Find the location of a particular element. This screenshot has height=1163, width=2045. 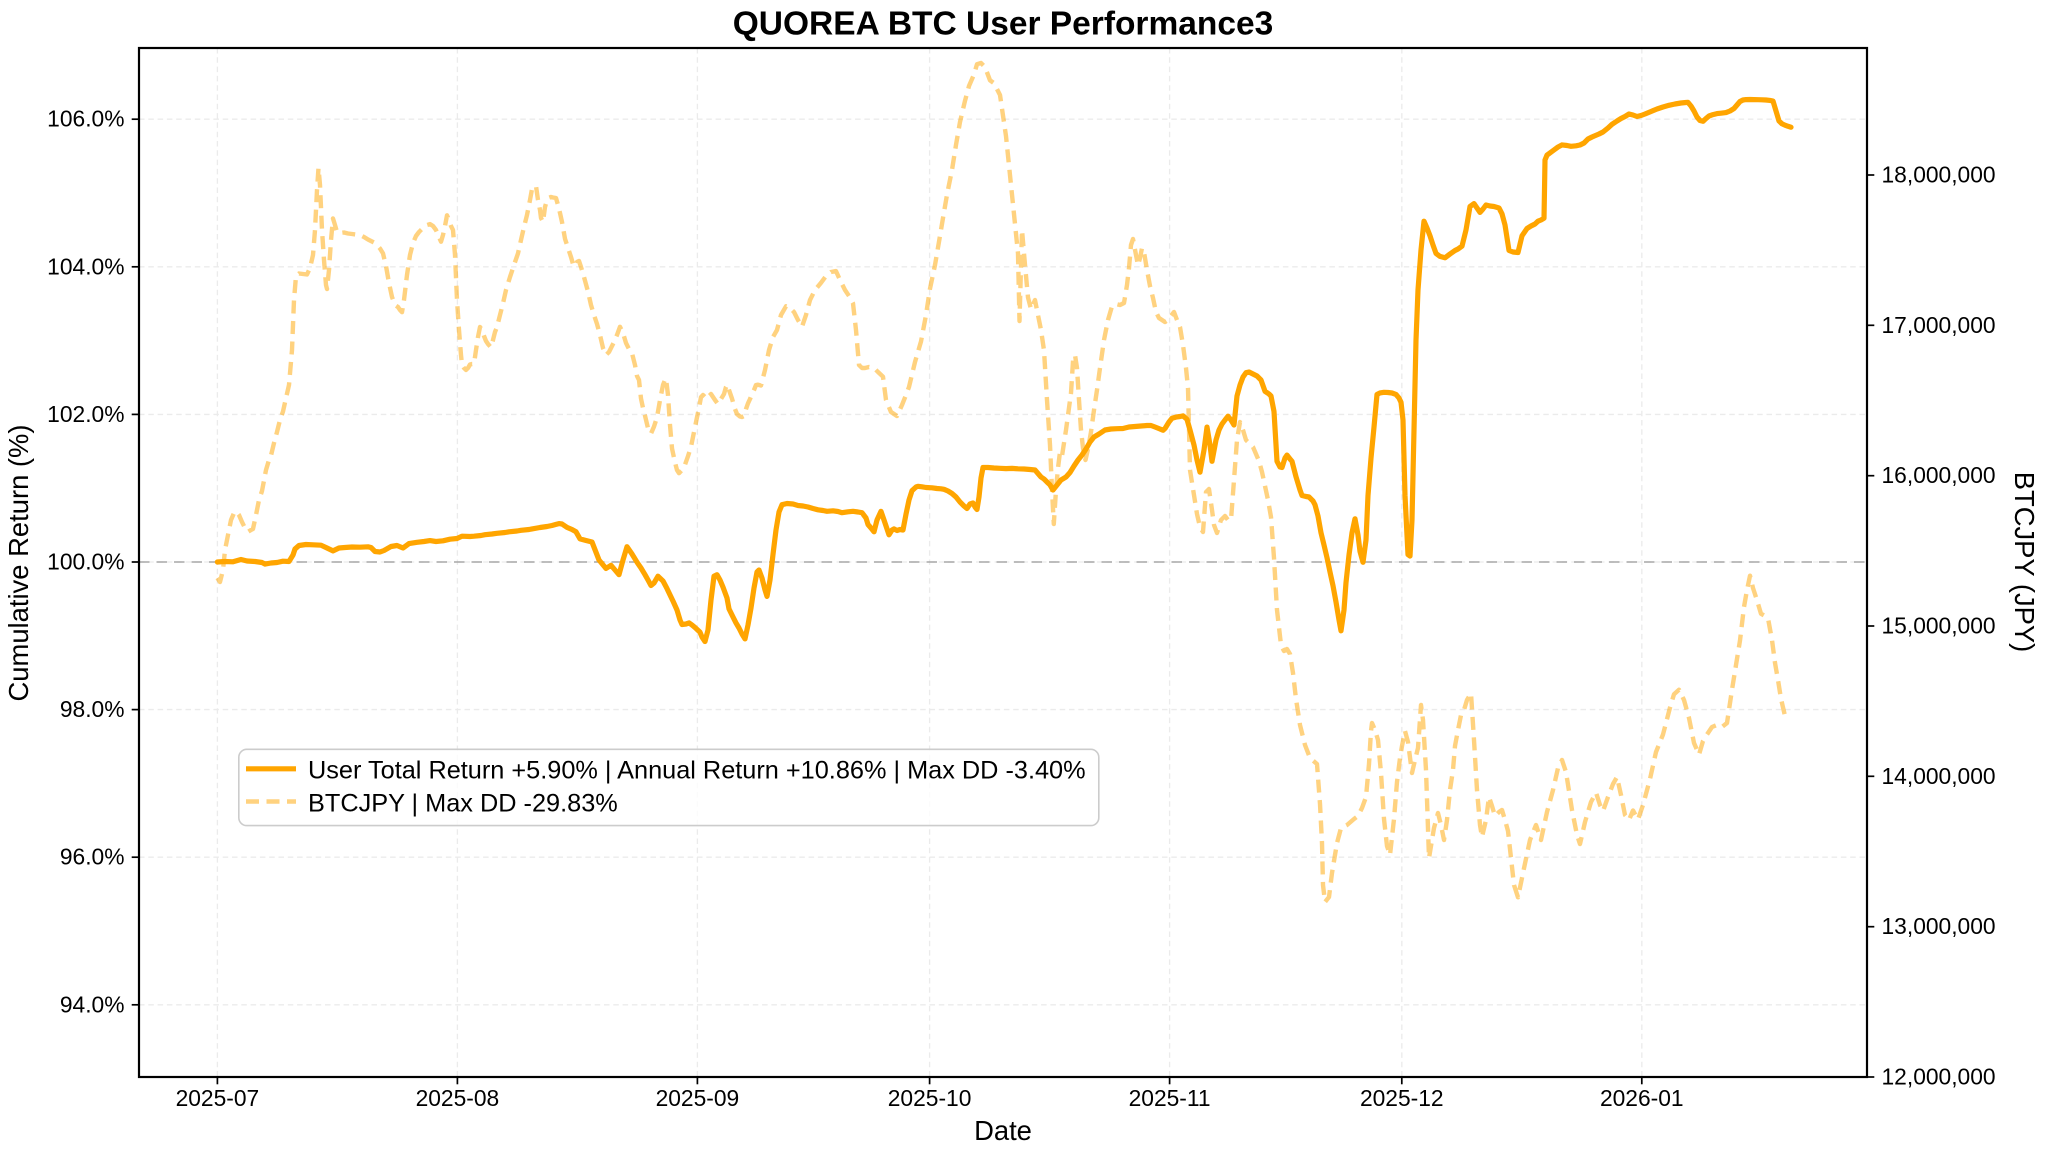

svg-text: 16,000,000 is located at coordinates (1939, 475).